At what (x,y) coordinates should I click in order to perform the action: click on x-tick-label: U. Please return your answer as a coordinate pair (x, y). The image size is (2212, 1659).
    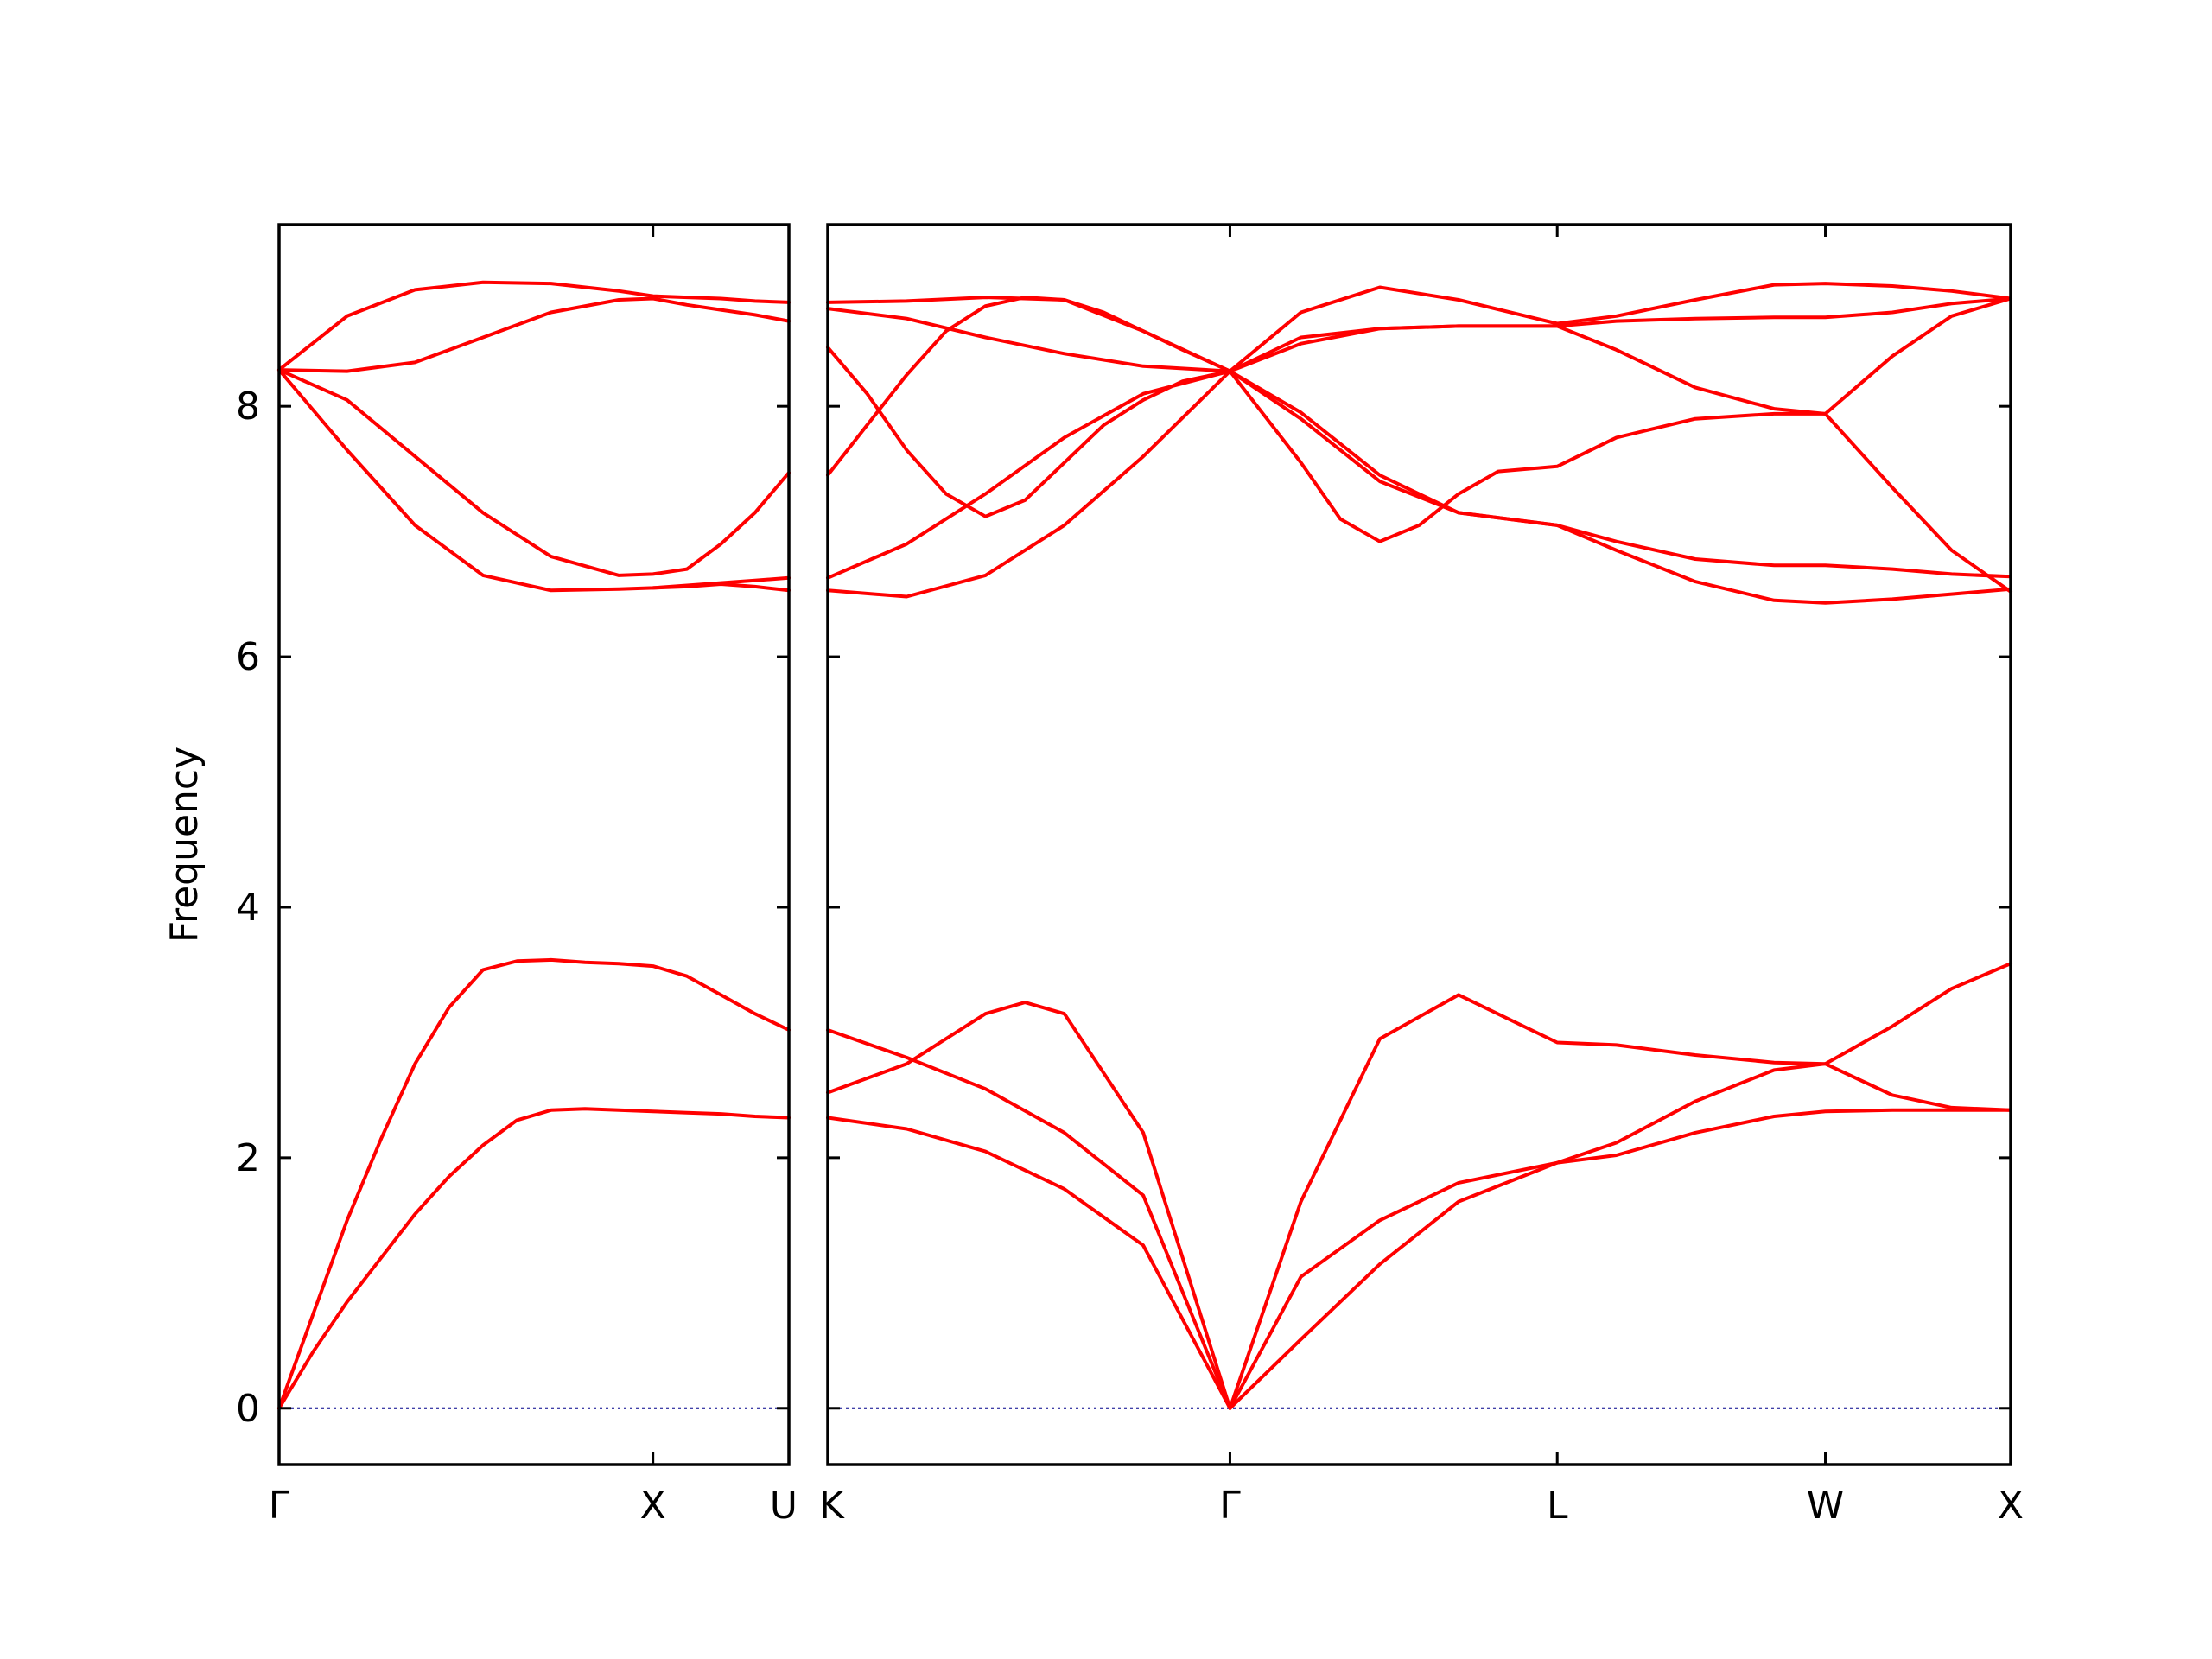
    Looking at the image, I should click on (784, 1506).